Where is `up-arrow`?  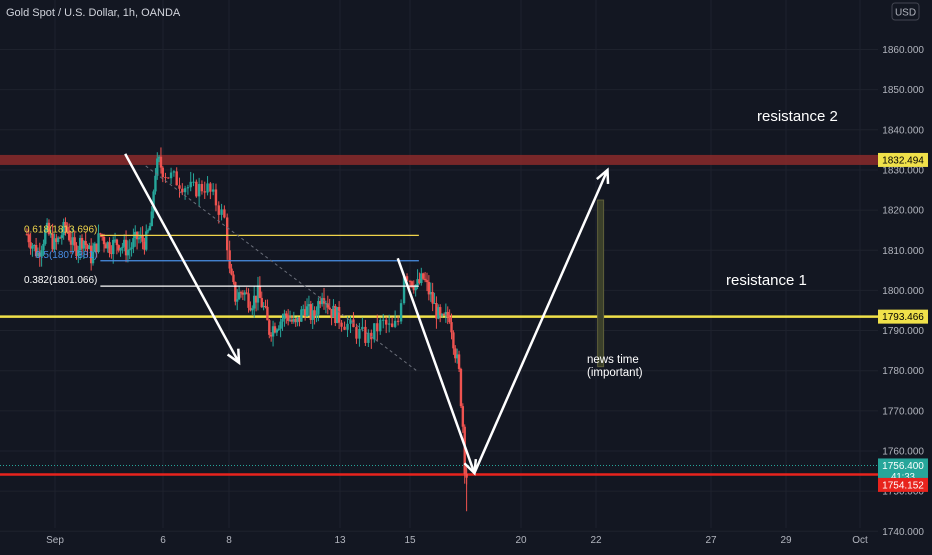
up-arrow is located at coordinates (541, 320).